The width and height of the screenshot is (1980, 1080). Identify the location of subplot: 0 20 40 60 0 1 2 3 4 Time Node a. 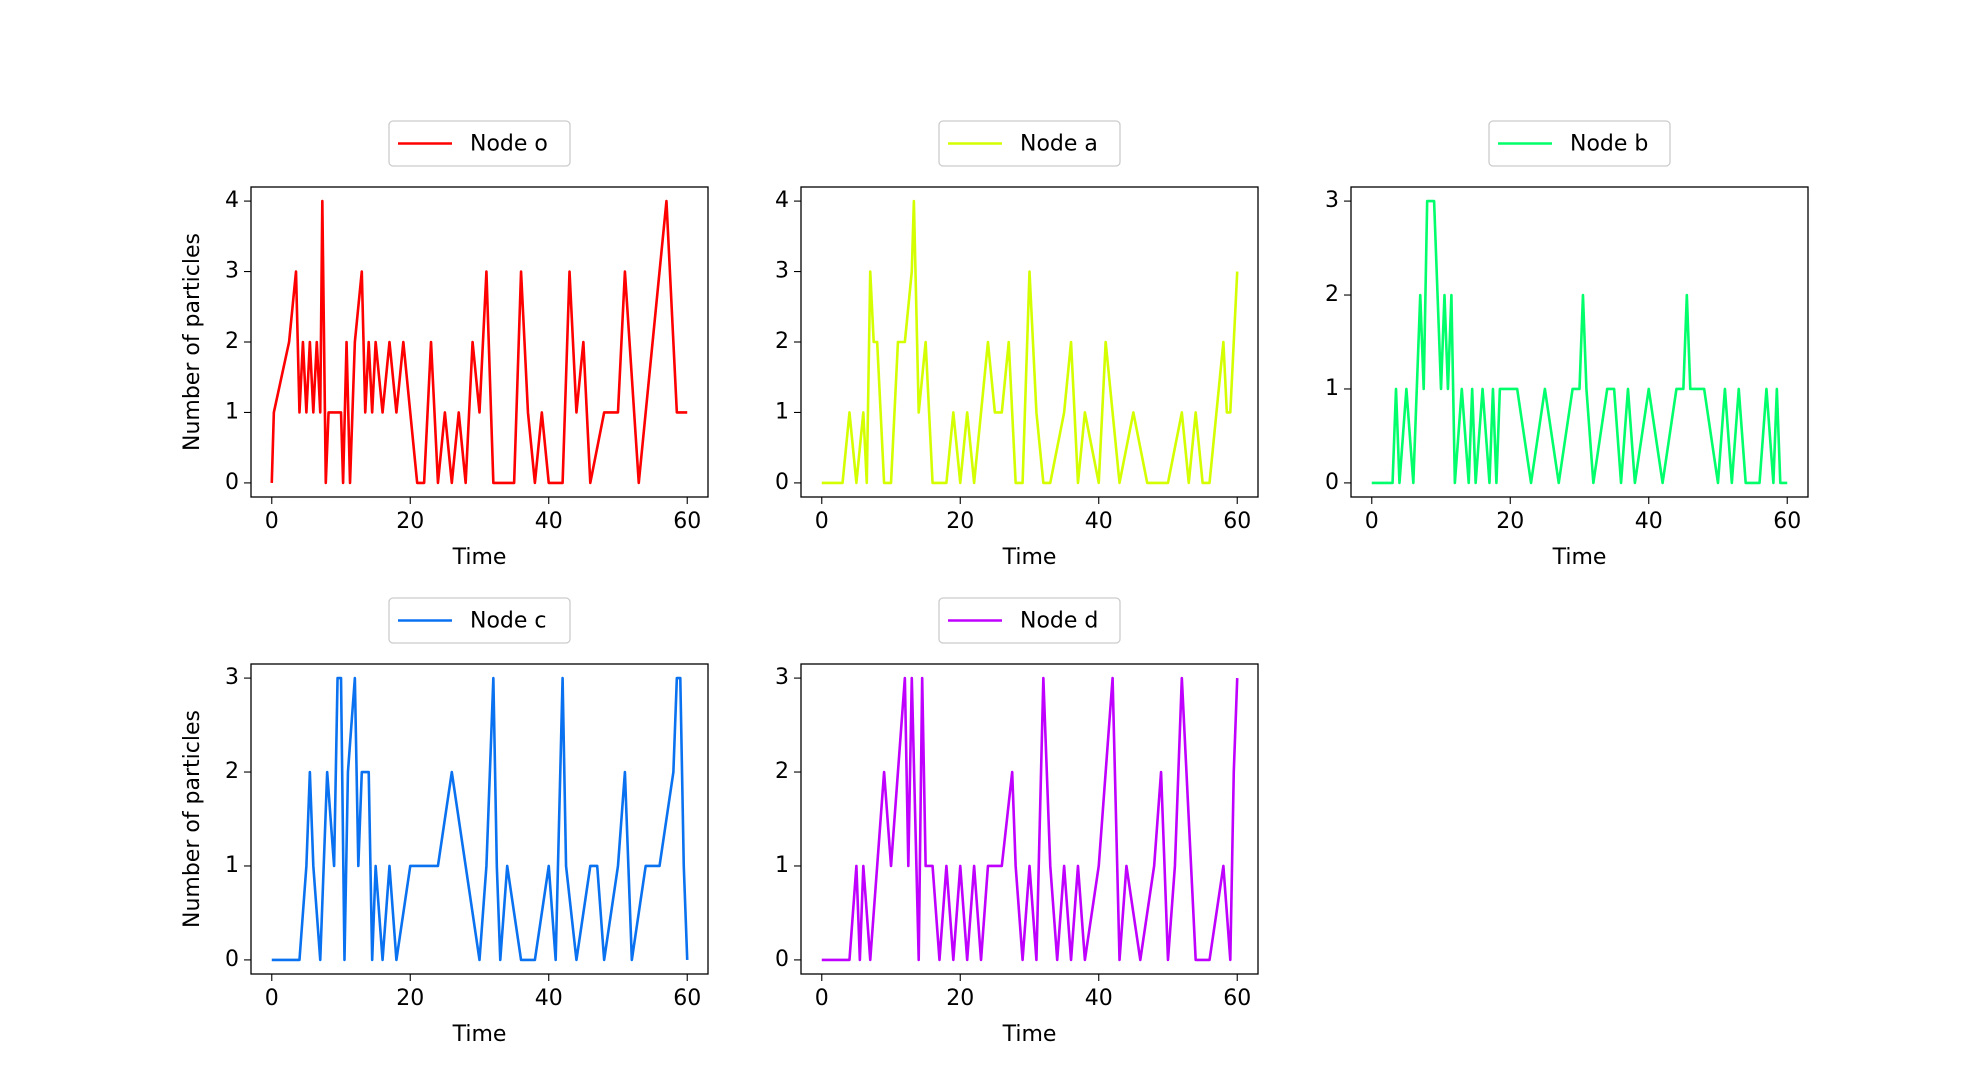
(1017, 345).